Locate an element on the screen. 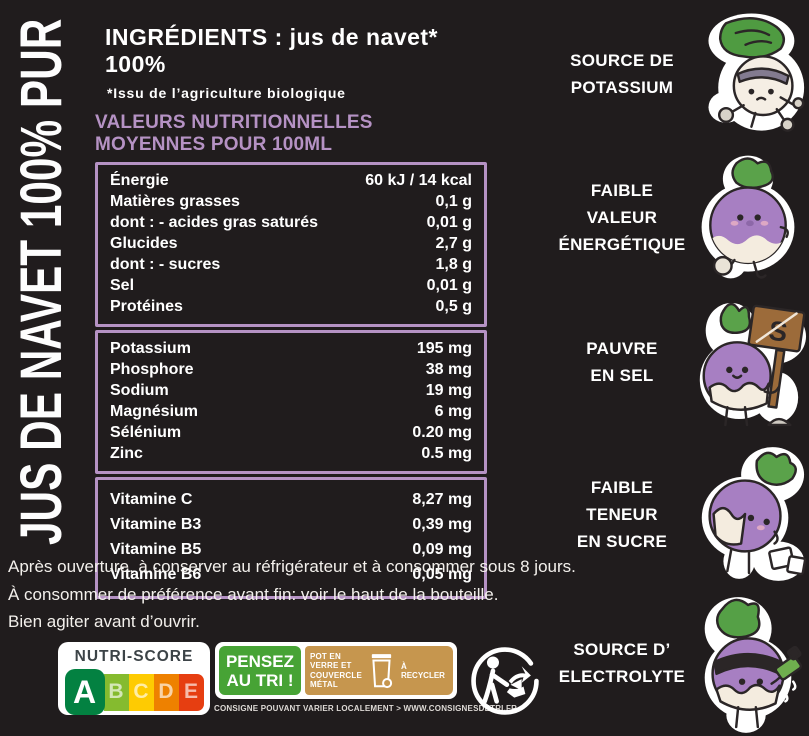 The height and width of the screenshot is (736, 809). triman-recycling-logo is located at coordinates (505, 681).